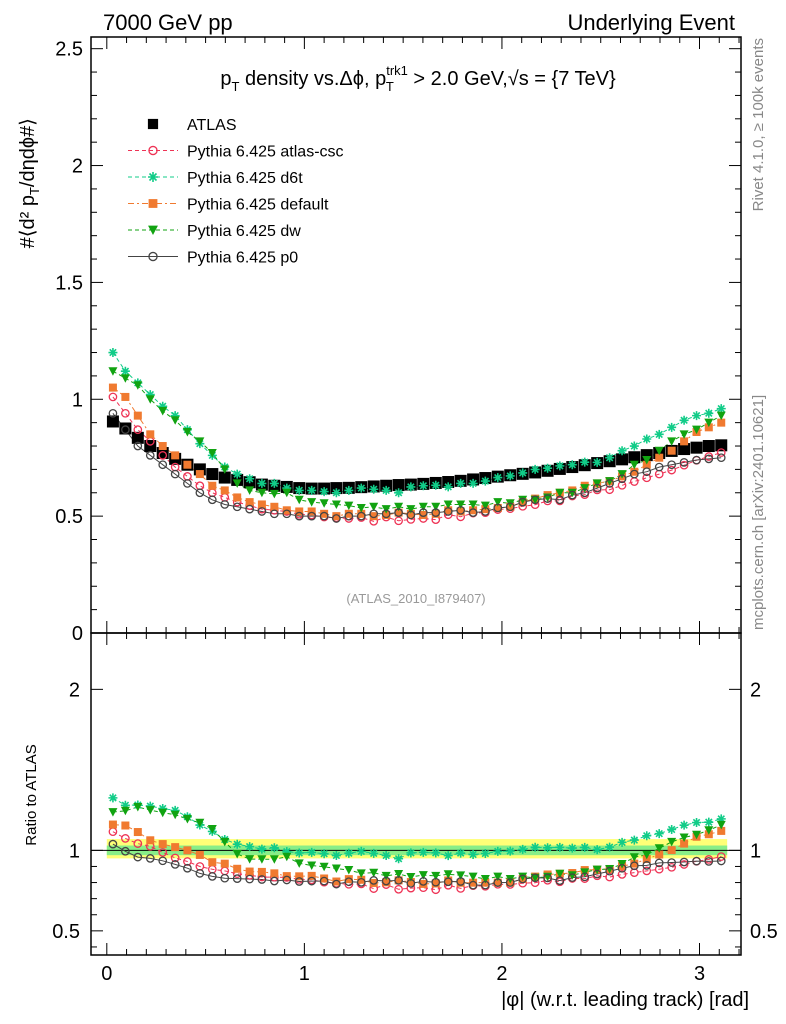  I want to click on legend-entry: Pythia 6.425 d6t, so click(245, 178).